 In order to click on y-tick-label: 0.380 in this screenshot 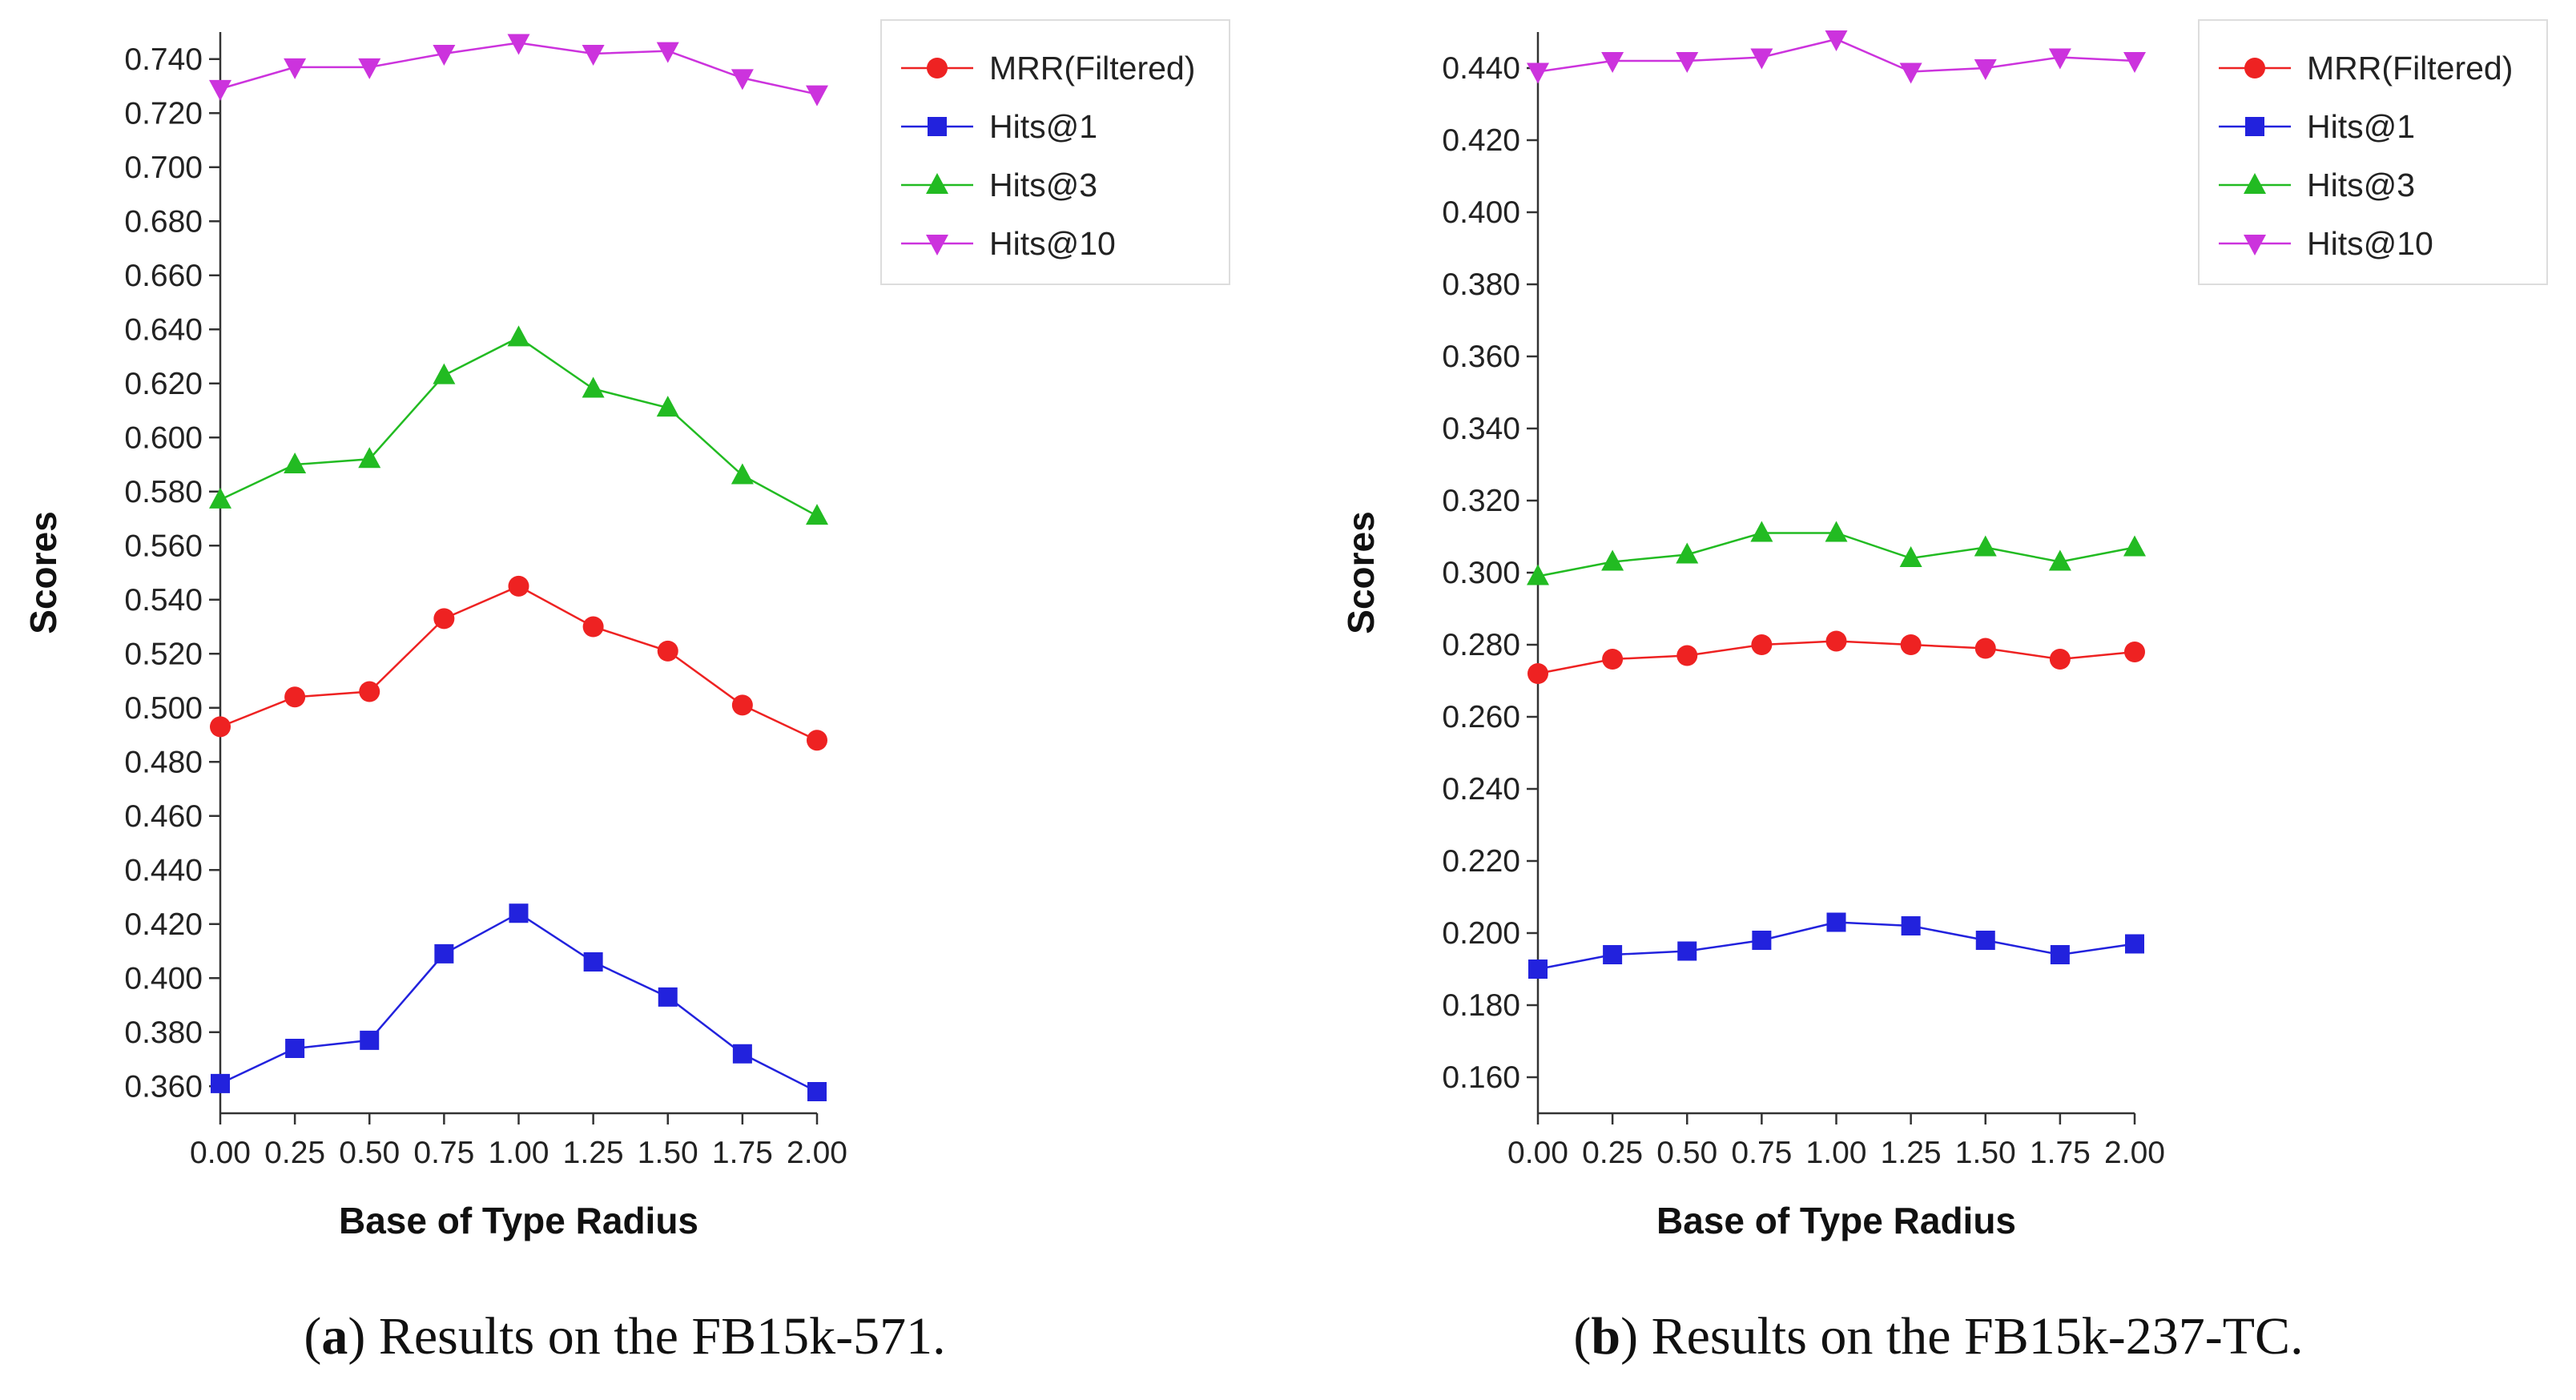, I will do `click(1481, 285)`.